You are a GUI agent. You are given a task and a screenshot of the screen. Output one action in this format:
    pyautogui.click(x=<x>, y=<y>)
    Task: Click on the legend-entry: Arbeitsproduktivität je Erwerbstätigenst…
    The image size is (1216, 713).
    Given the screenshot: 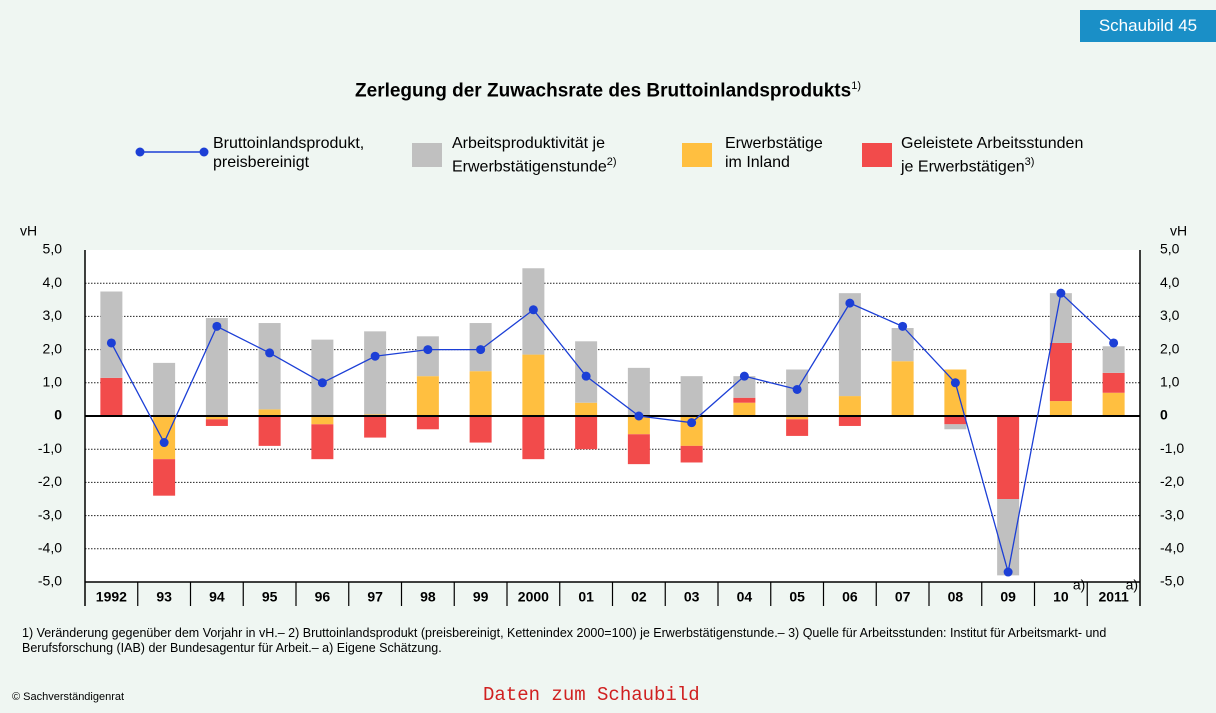 What is the action you would take?
    pyautogui.click(x=534, y=155)
    